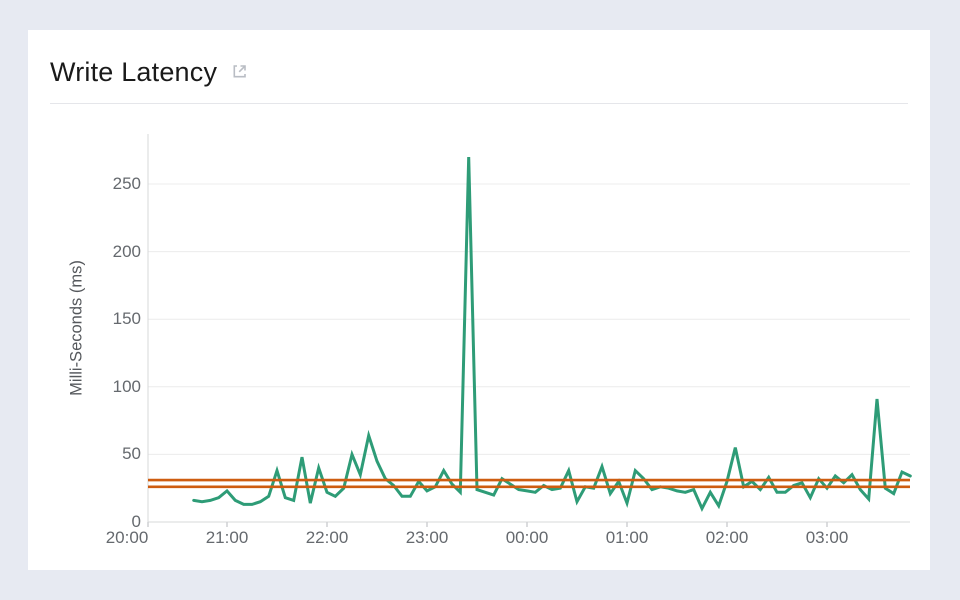 The image size is (960, 600). I want to click on y-tick-label-0: 0, so click(136, 521).